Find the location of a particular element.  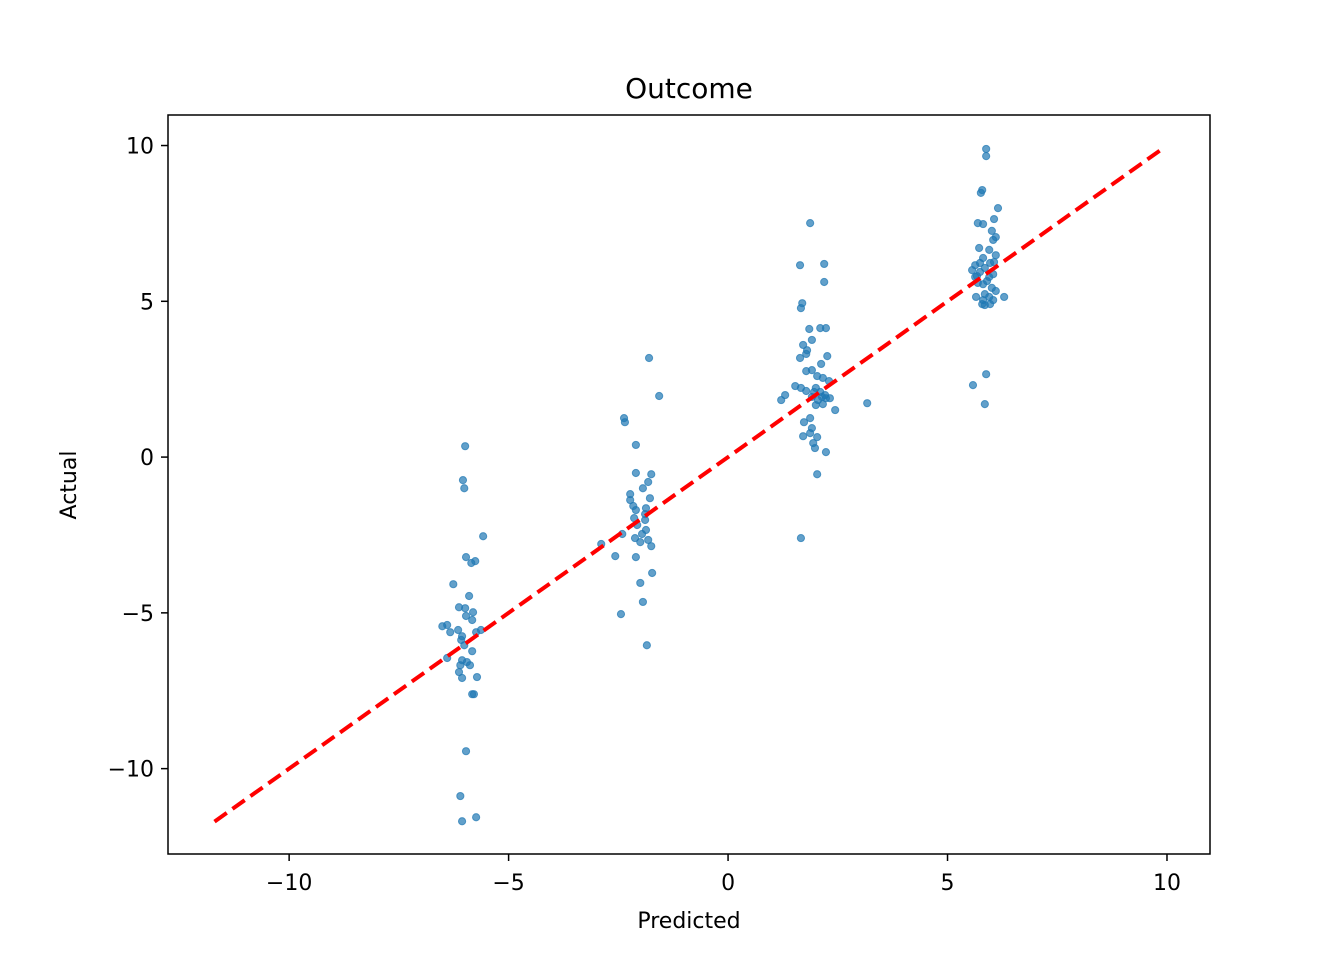

x-tick-label: −10 is located at coordinates (289, 883).